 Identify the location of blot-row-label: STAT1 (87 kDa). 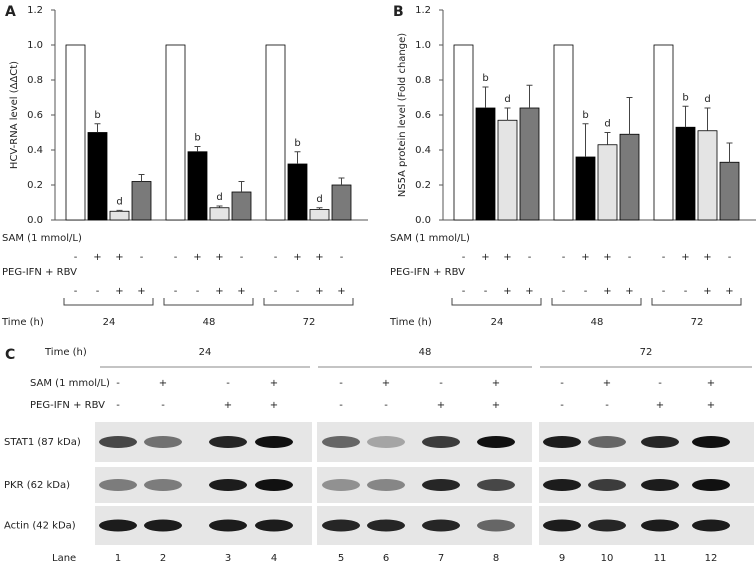
(42, 442).